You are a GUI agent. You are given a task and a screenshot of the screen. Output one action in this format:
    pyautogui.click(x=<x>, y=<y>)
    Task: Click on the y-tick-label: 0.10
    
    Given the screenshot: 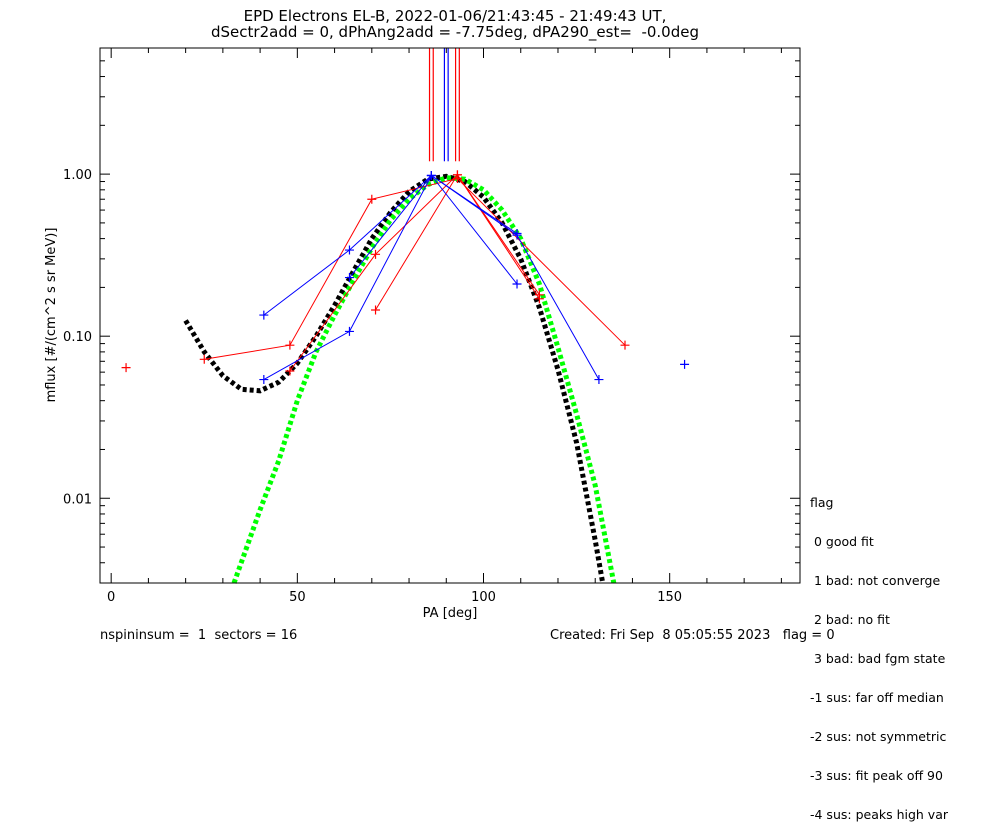 What is the action you would take?
    pyautogui.click(x=77, y=337)
    